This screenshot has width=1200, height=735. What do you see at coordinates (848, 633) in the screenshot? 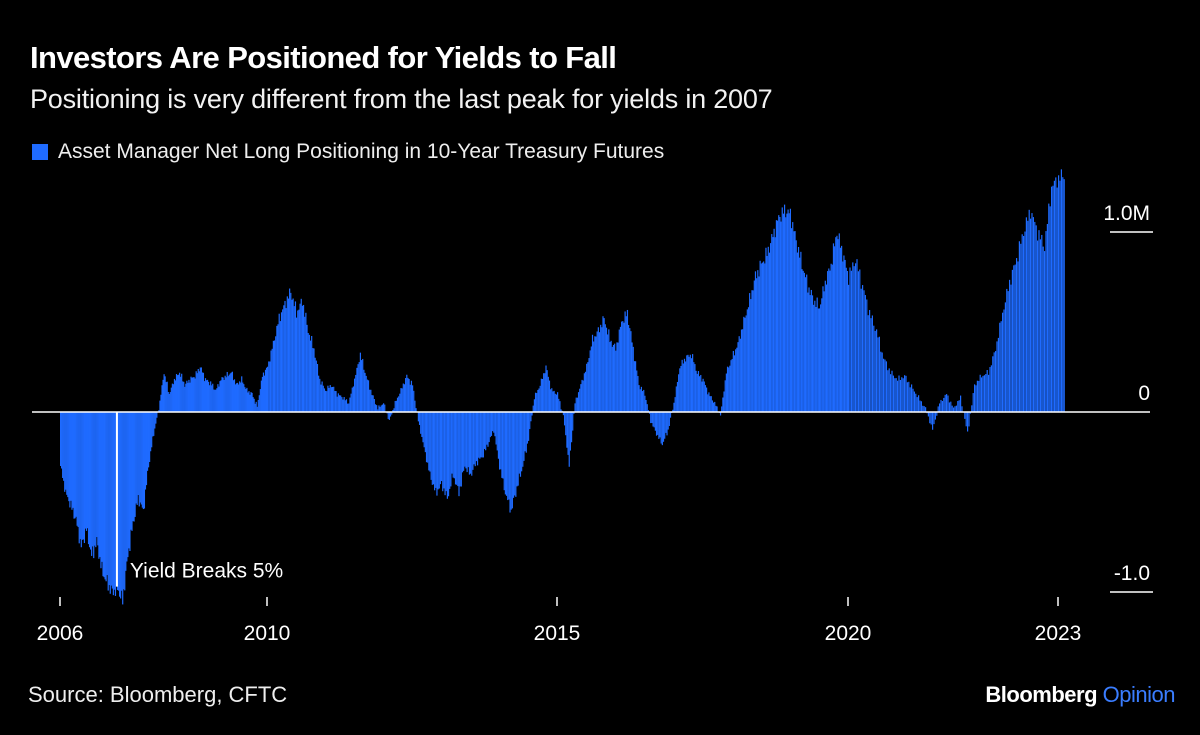
I see `x-tick-label: 2020` at bounding box center [848, 633].